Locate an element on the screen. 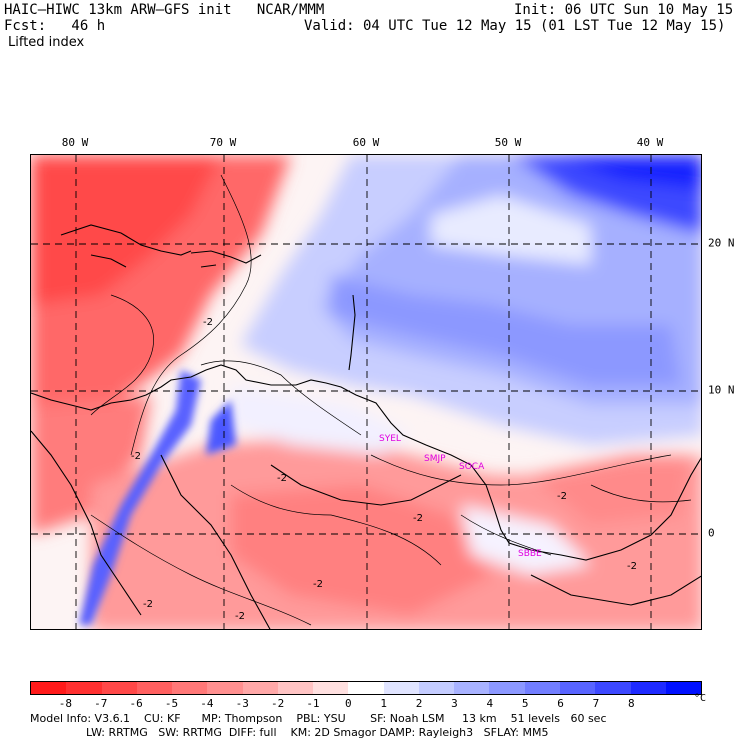  colorbar-tick-label: 4 is located at coordinates (490, 703).